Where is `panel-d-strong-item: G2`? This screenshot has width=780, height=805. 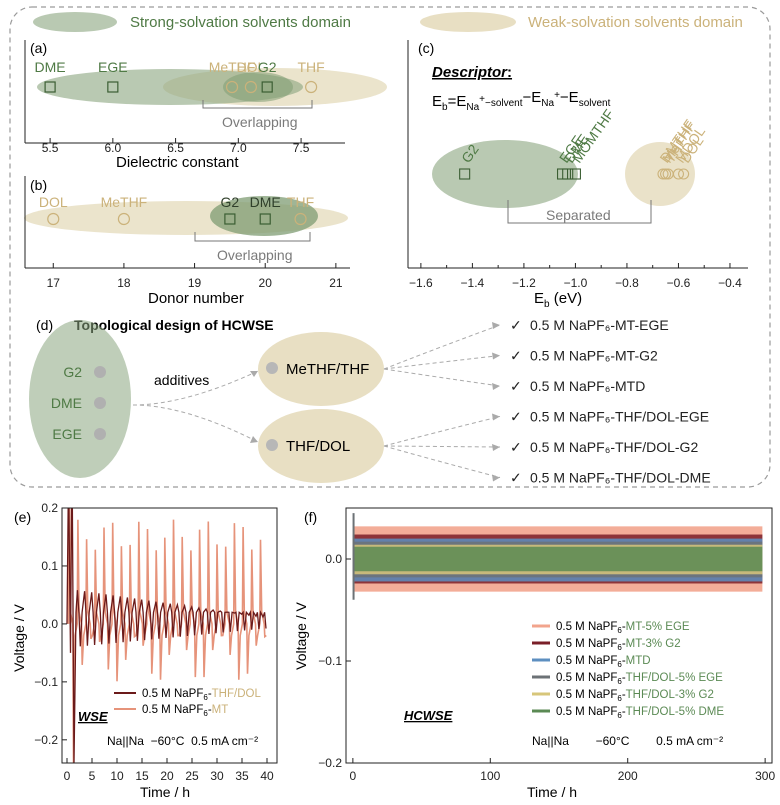 panel-d-strong-item: G2 is located at coordinates (72, 372).